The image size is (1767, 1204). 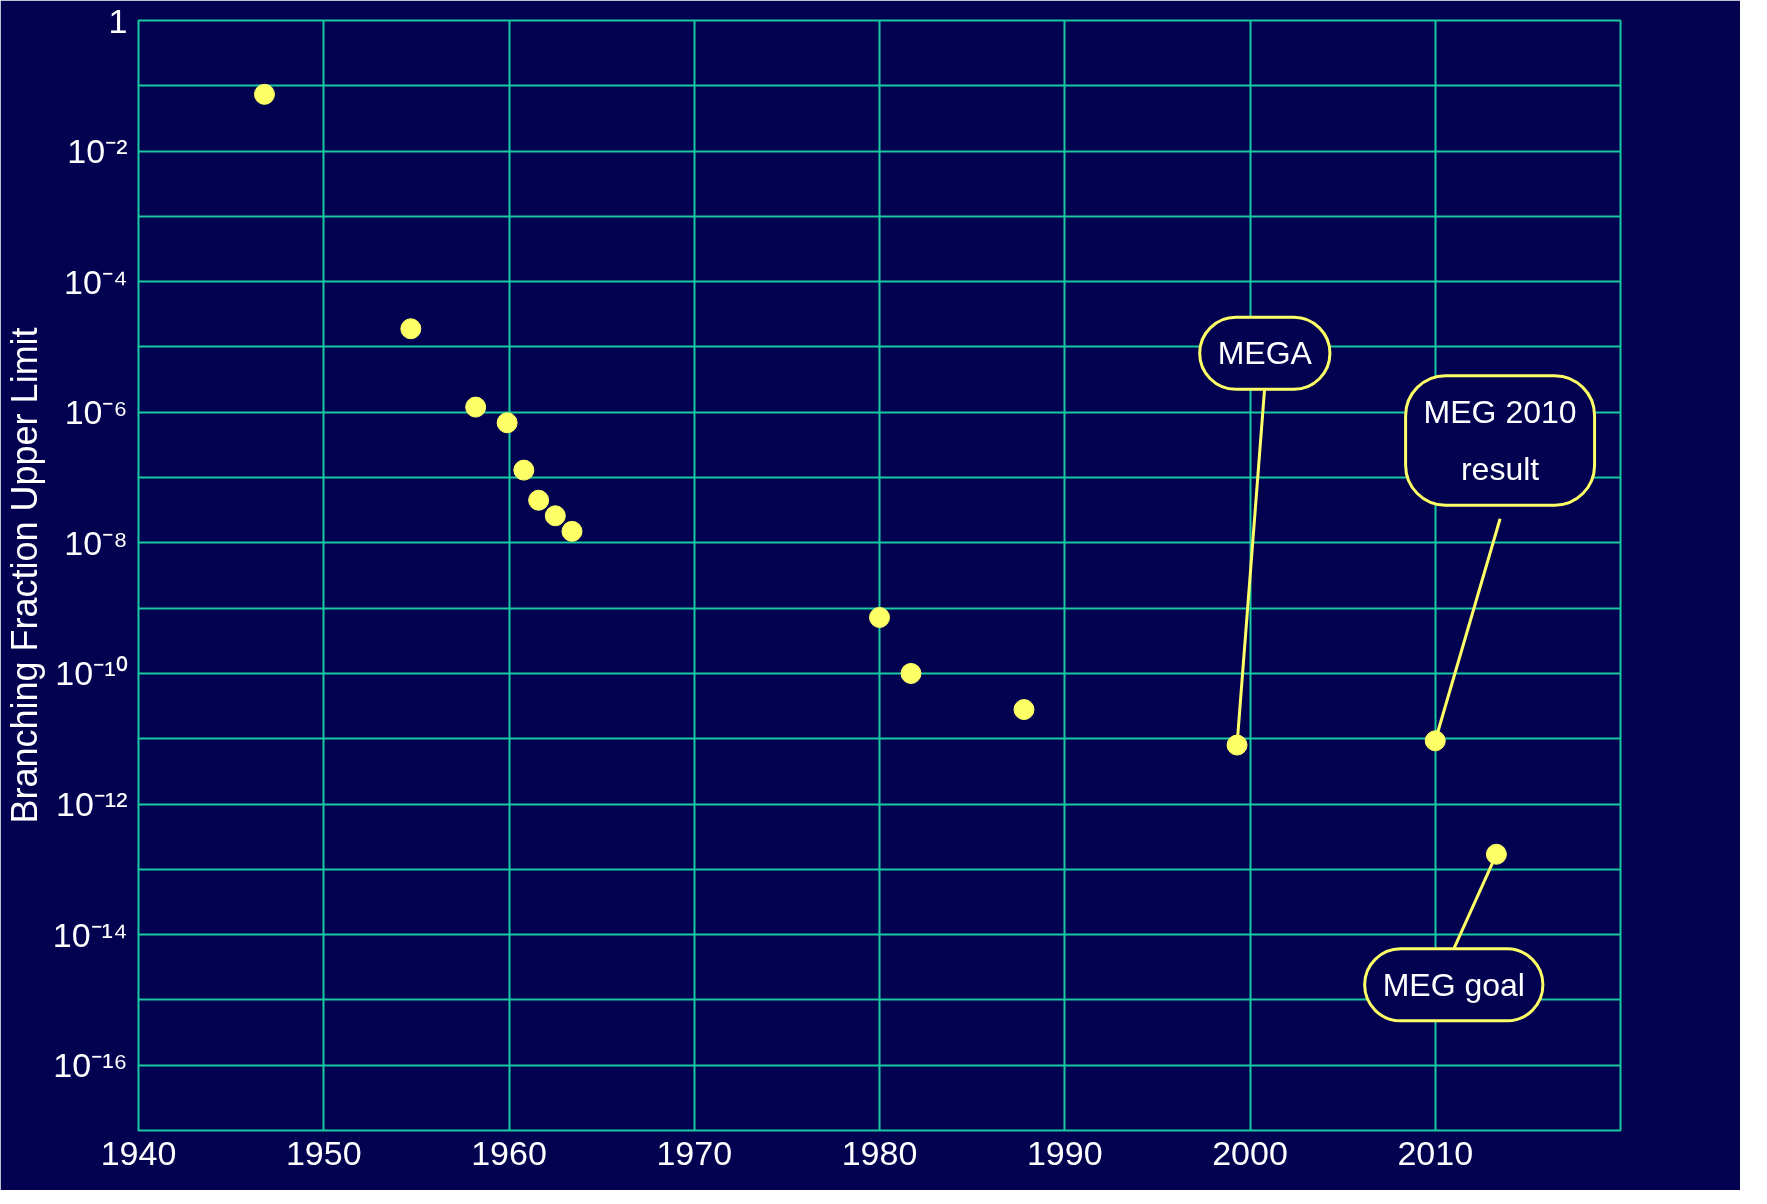 What do you see at coordinates (1250, 1152) in the screenshot?
I see `x-tick-label: 2000` at bounding box center [1250, 1152].